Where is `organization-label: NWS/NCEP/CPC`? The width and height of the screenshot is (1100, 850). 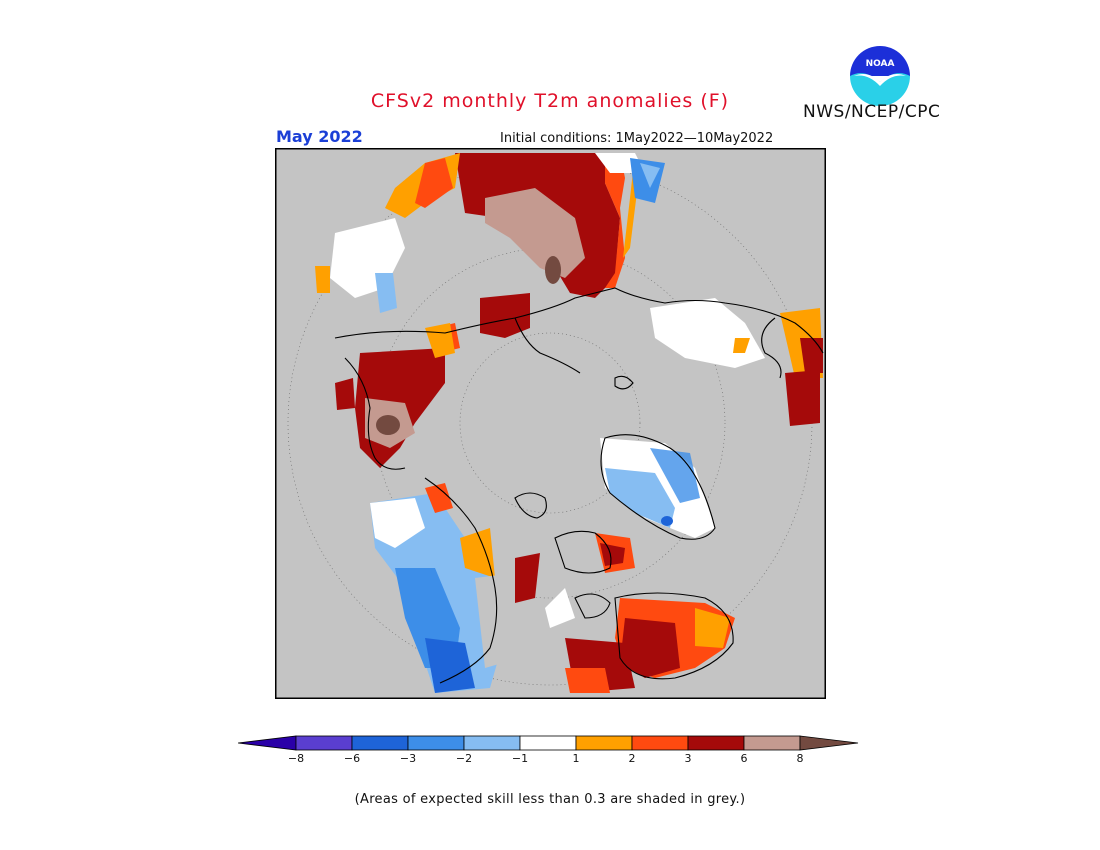
organization-label: NWS/NCEP/CPC is located at coordinates (872, 112).